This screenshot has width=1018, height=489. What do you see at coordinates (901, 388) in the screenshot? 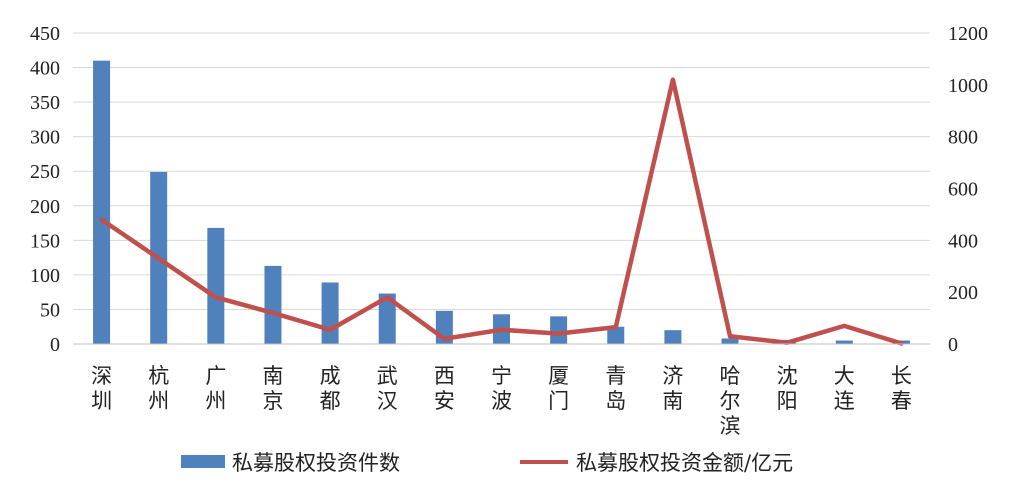
I see `category-label: 长春` at bounding box center [901, 388].